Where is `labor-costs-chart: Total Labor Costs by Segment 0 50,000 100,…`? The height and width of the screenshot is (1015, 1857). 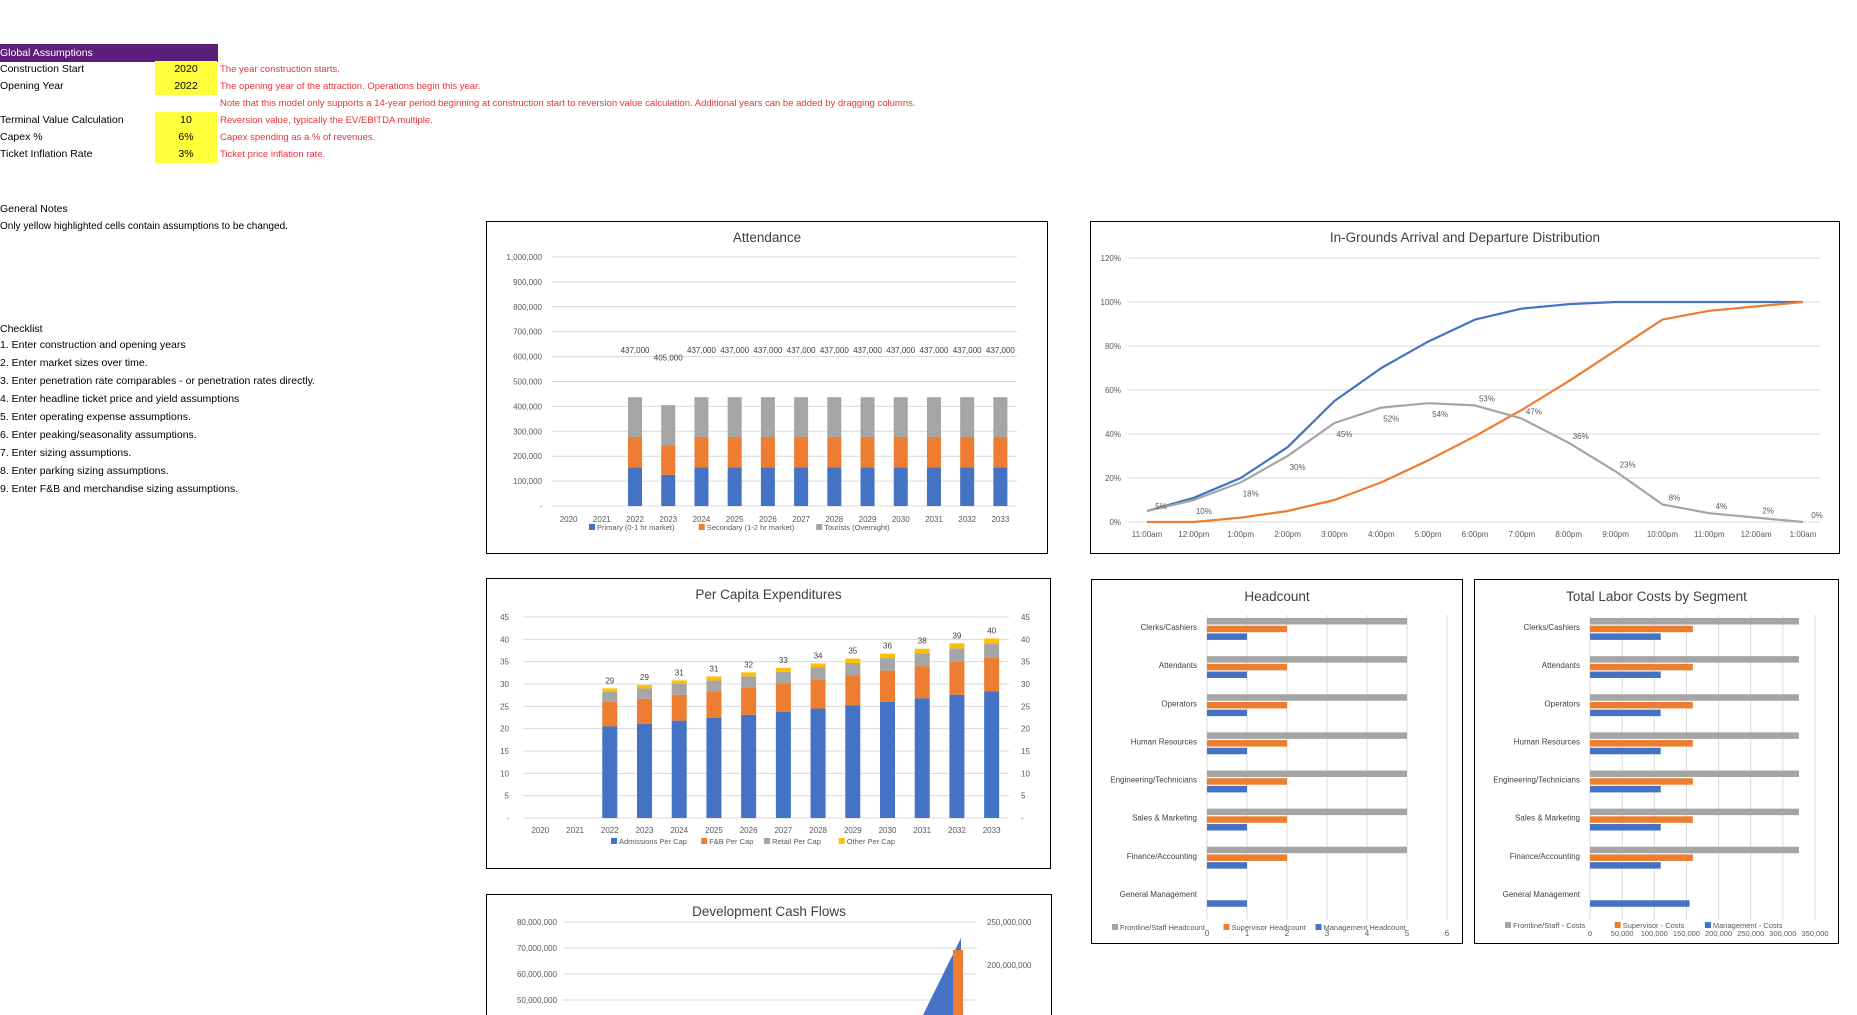 labor-costs-chart: Total Labor Costs by Segment 0 50,000 100,… is located at coordinates (1656, 761).